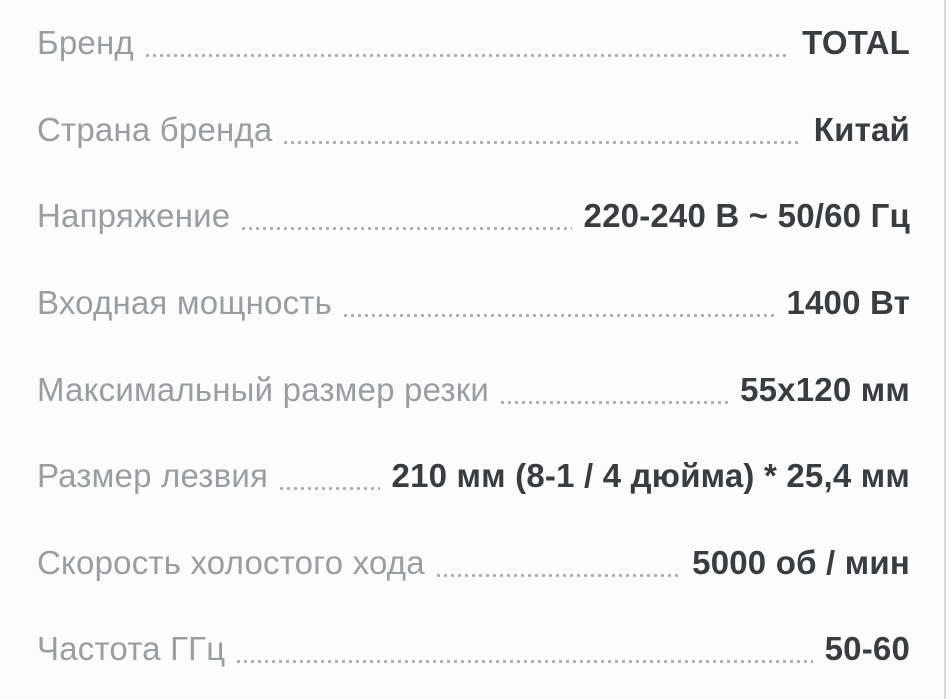 The height and width of the screenshot is (699, 950). Describe the element at coordinates (945, 349) in the screenshot. I see `right-edge-divider` at that location.